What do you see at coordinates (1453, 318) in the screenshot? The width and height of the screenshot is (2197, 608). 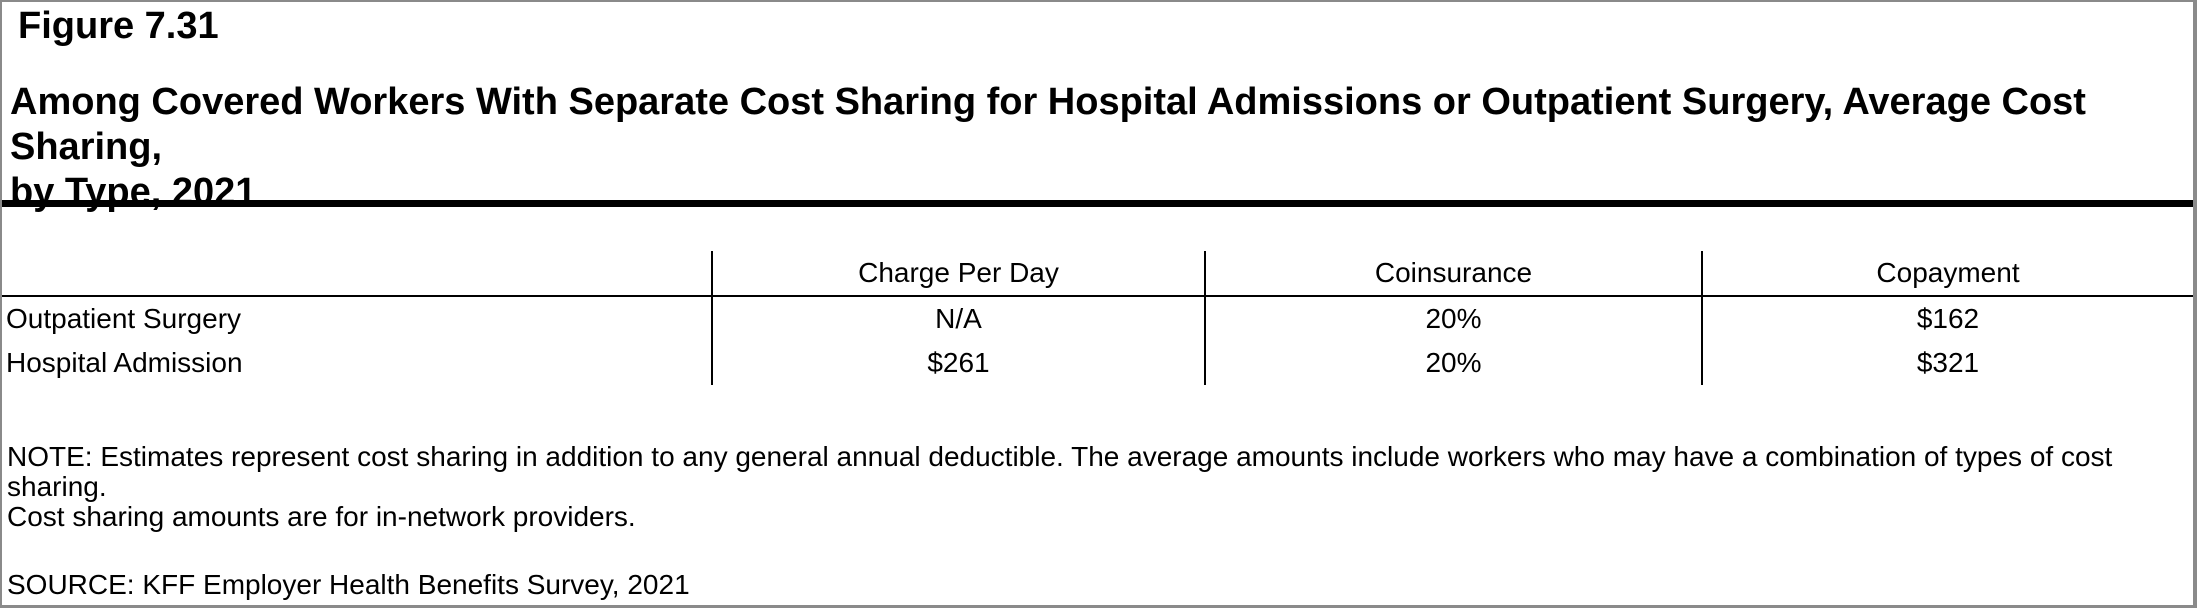 I see `cell-outpatient-coinsurance: 20%` at bounding box center [1453, 318].